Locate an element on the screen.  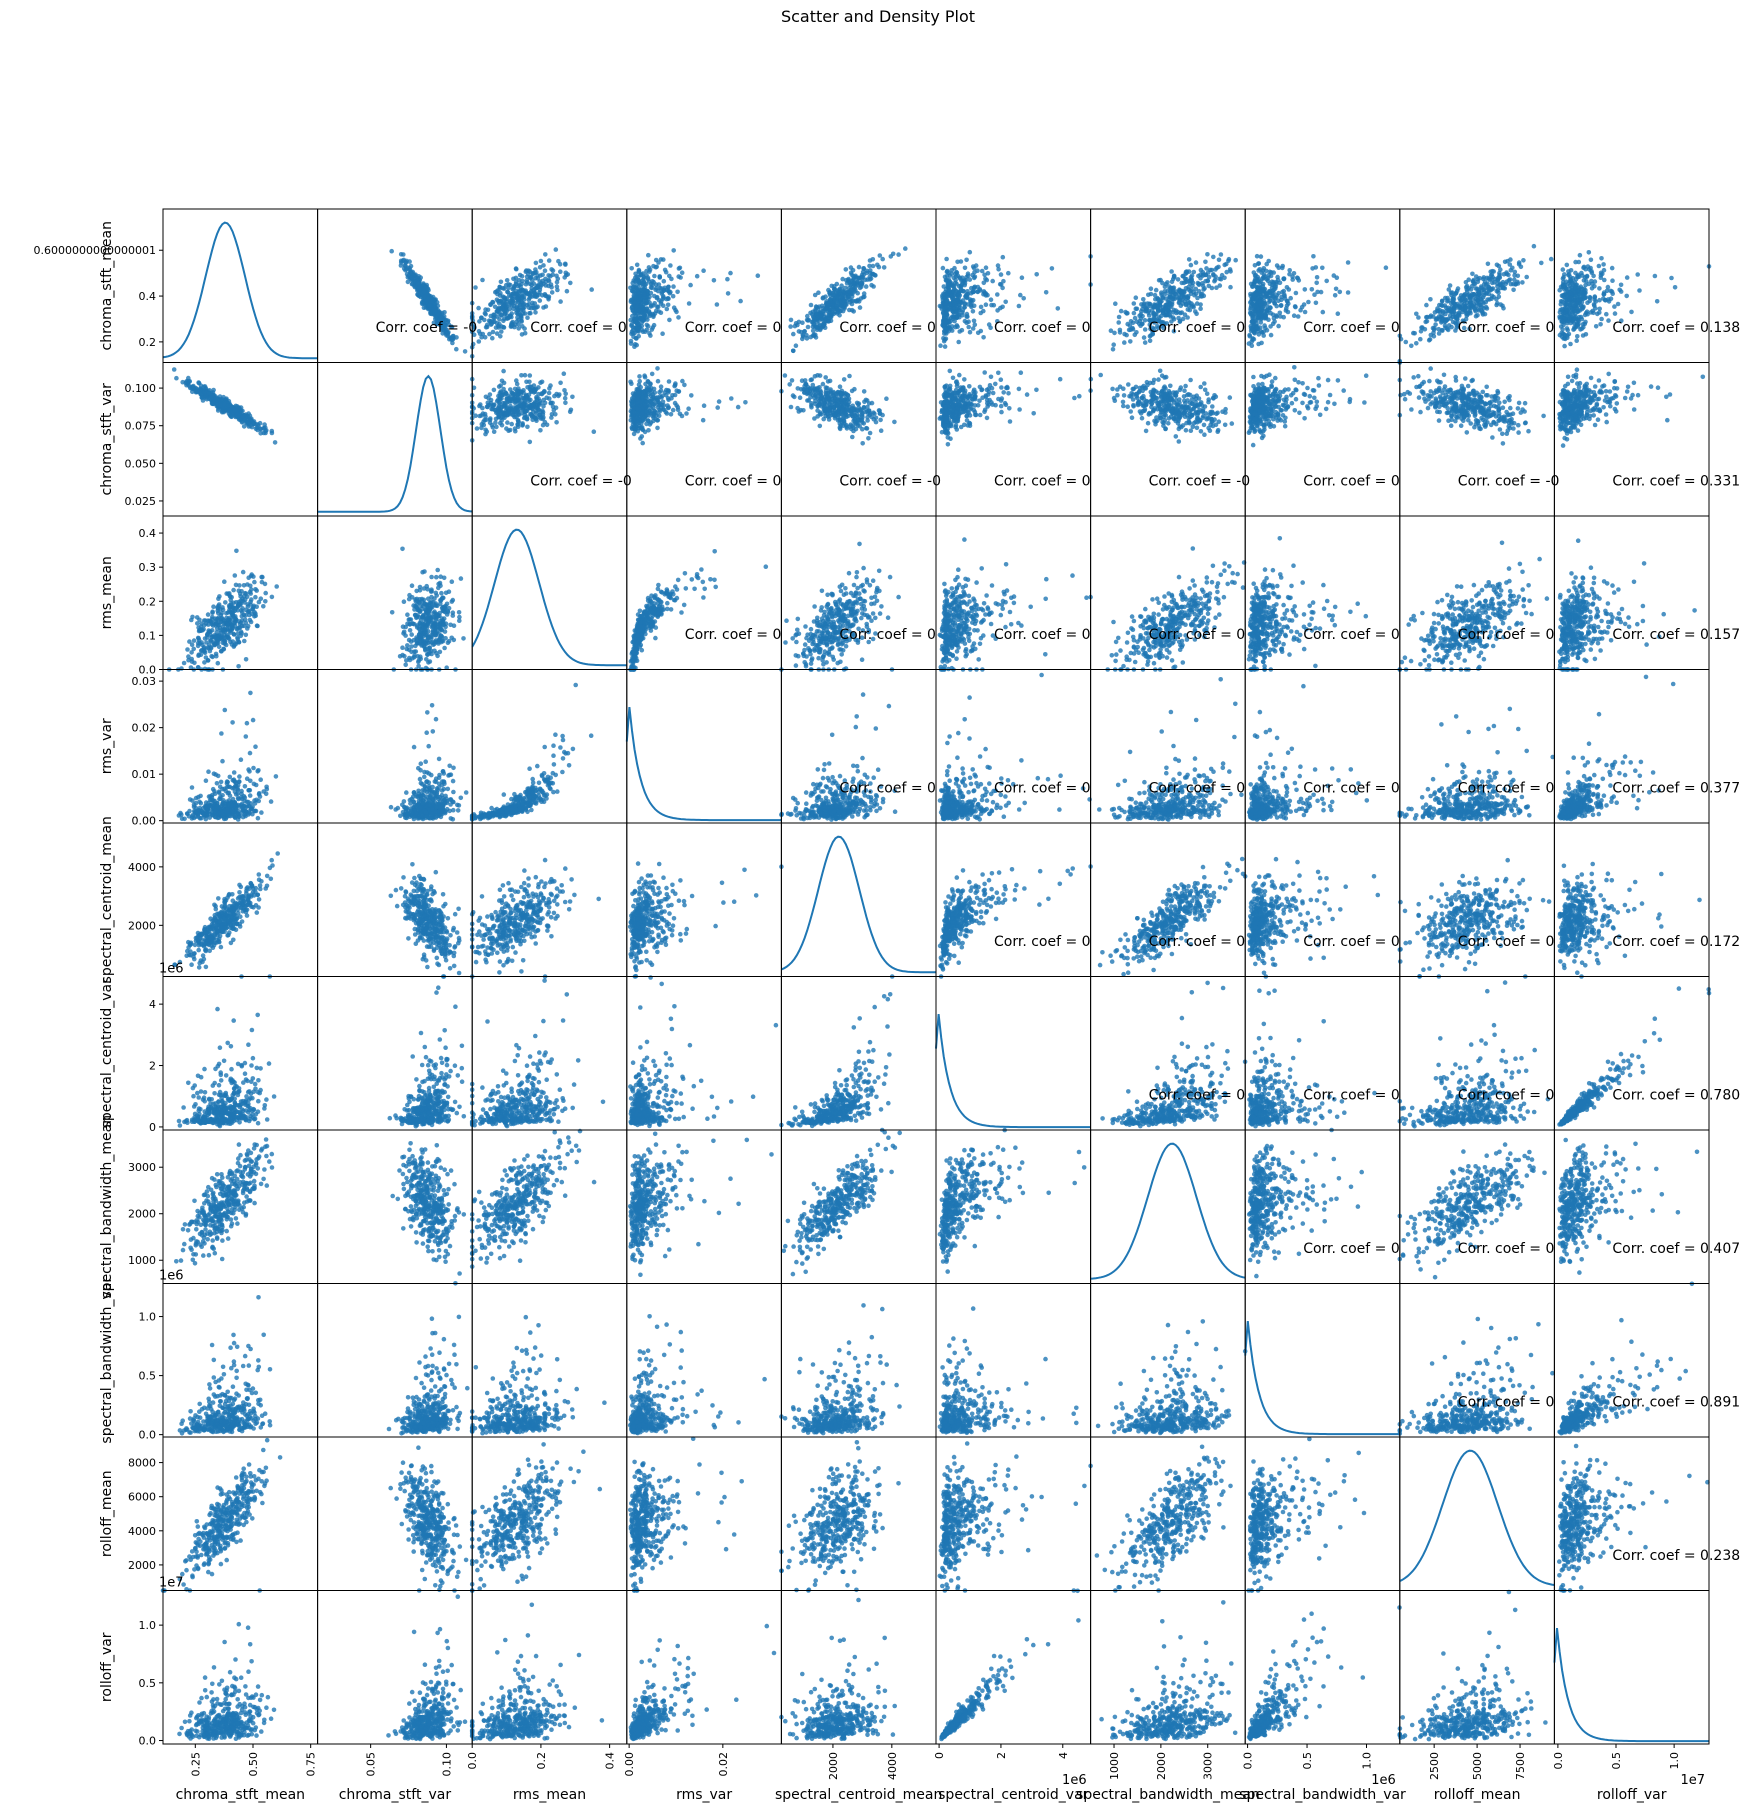
panel-chroma-stft-mean-vs-chroma-stft-var is located at coordinates (395, 286).